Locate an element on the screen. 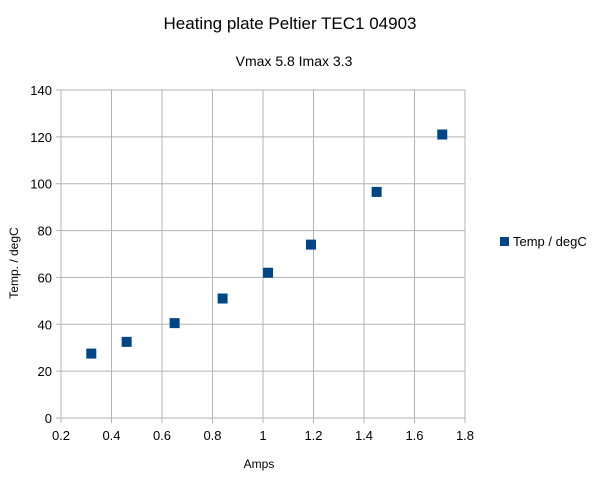 The image size is (600, 483). x-tick-label: 0.8 is located at coordinates (212, 435).